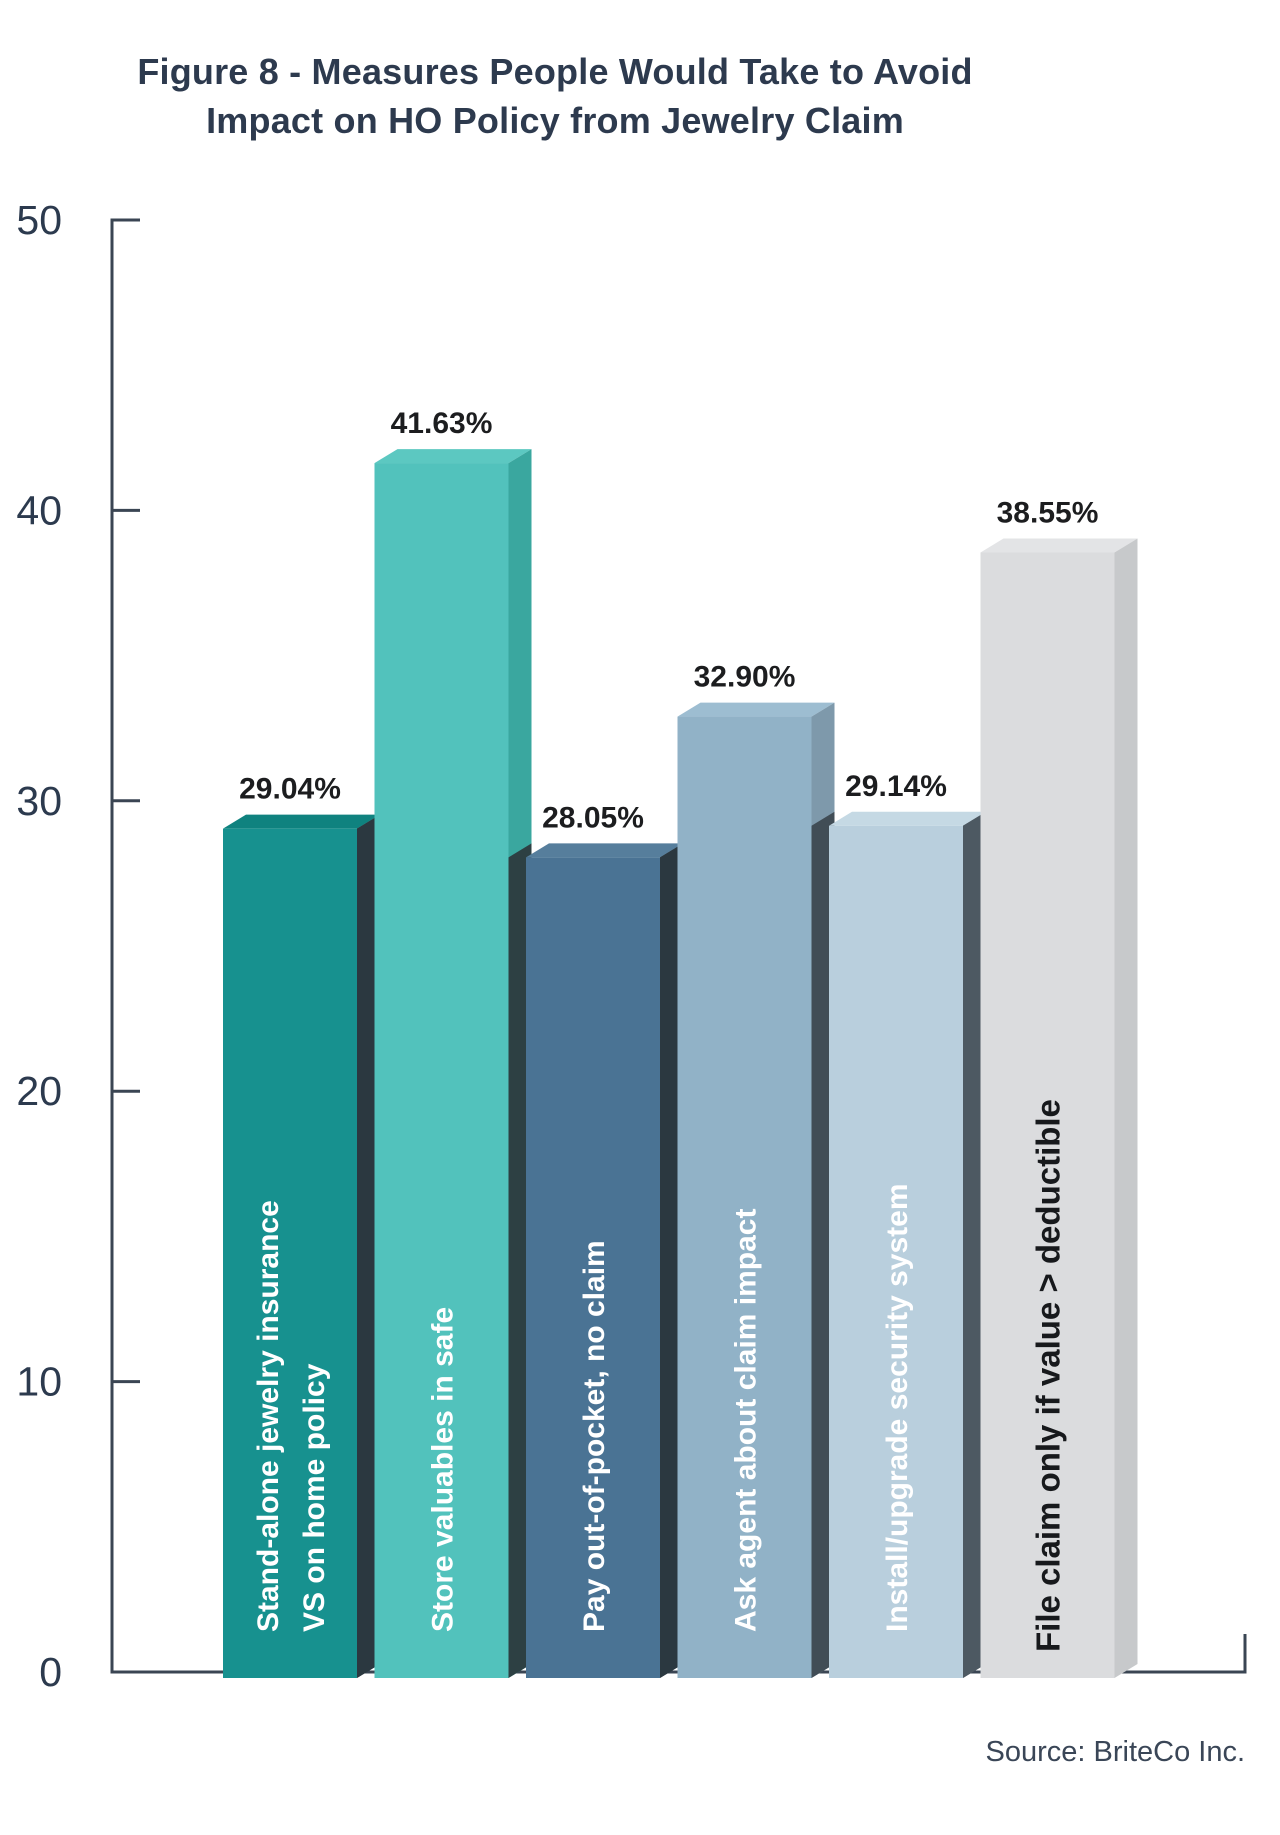 This screenshot has width=1280, height=1835. I want to click on bar-4-value-label: 32.90%, so click(745, 677).